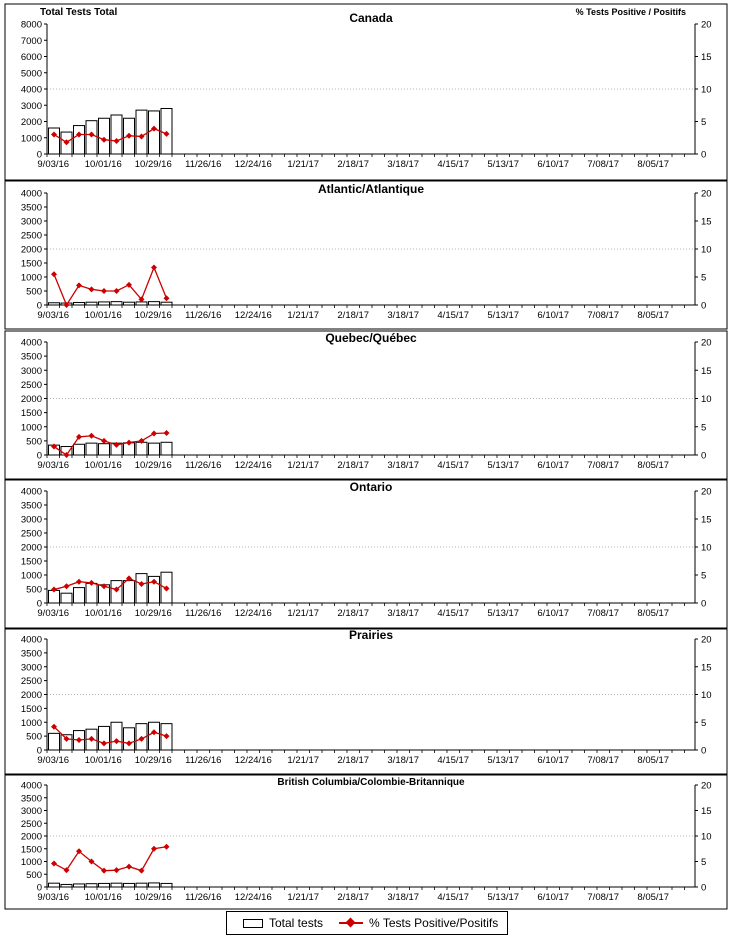  Describe the element at coordinates (31, 562) in the screenshot. I see `panel-4-y-tick-label: 1500` at that location.